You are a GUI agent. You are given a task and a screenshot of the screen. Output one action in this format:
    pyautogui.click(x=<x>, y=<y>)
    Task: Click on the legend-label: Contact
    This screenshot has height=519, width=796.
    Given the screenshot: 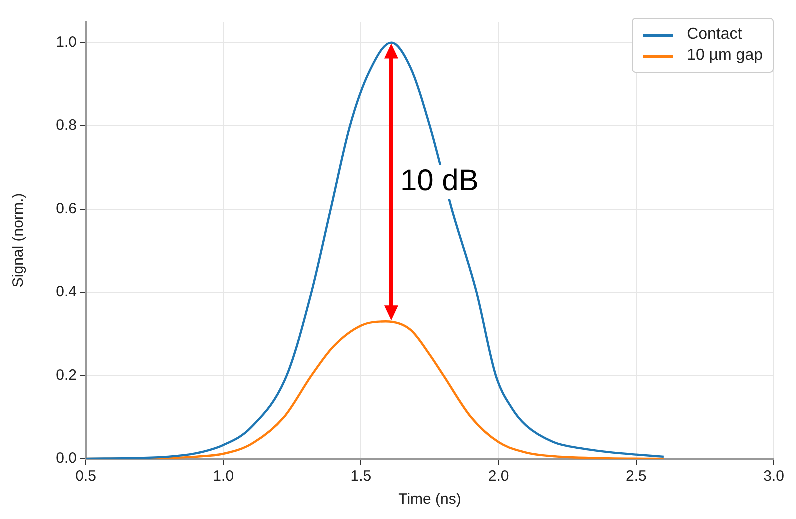 What is the action you would take?
    pyautogui.click(x=714, y=35)
    